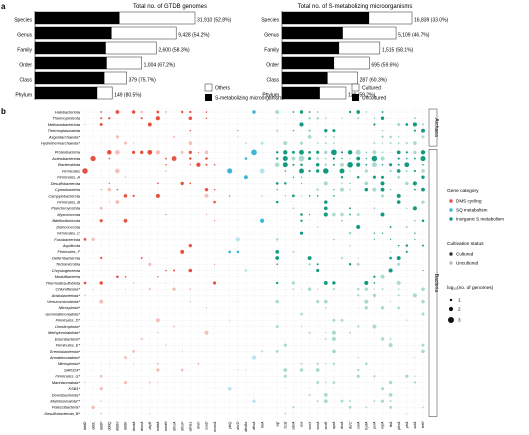  I want to click on gene-label: sreA, so click(358, 425).